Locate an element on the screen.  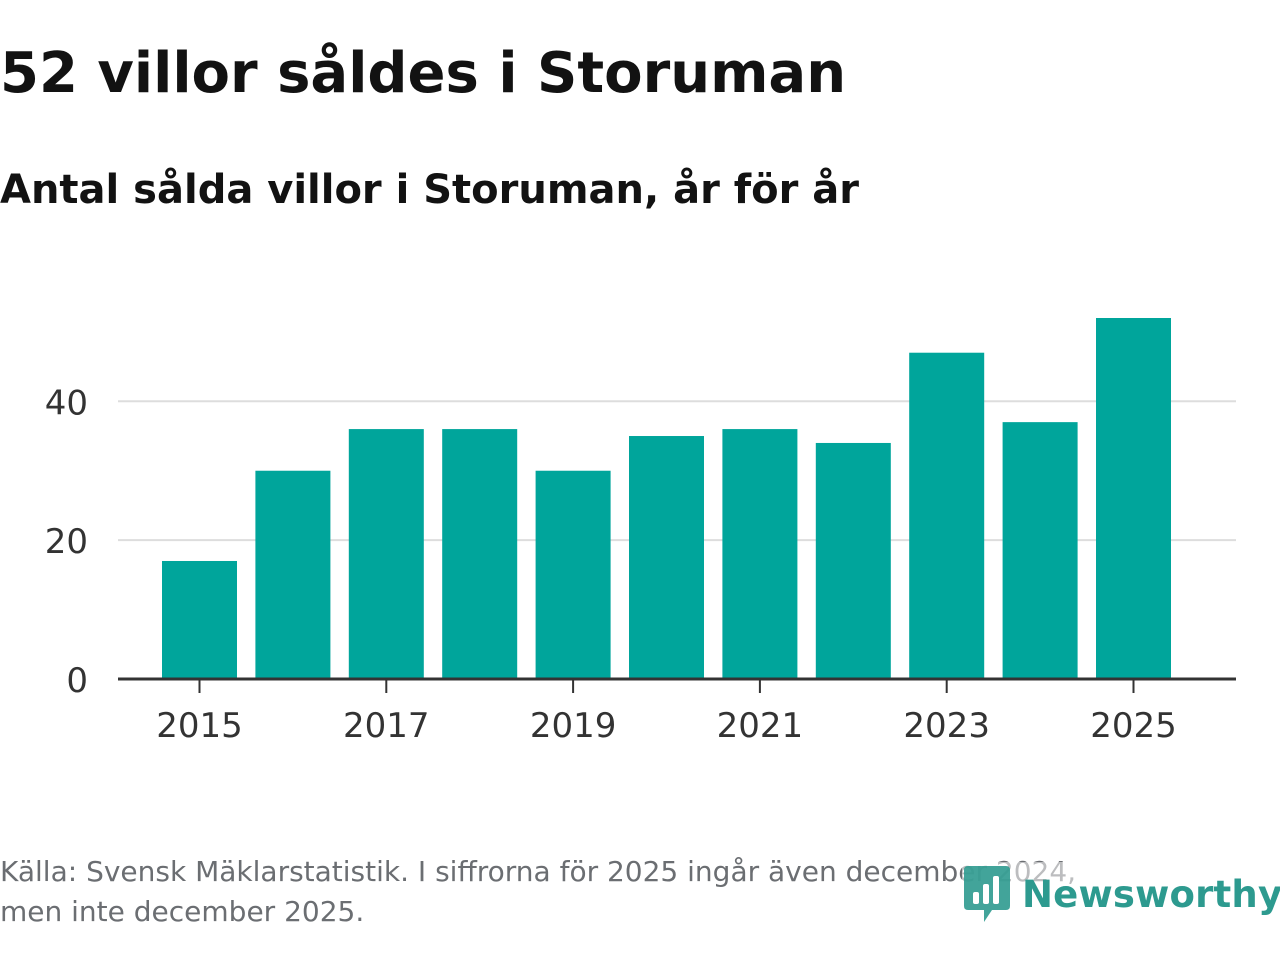
bar-2019 is located at coordinates (573, 574).